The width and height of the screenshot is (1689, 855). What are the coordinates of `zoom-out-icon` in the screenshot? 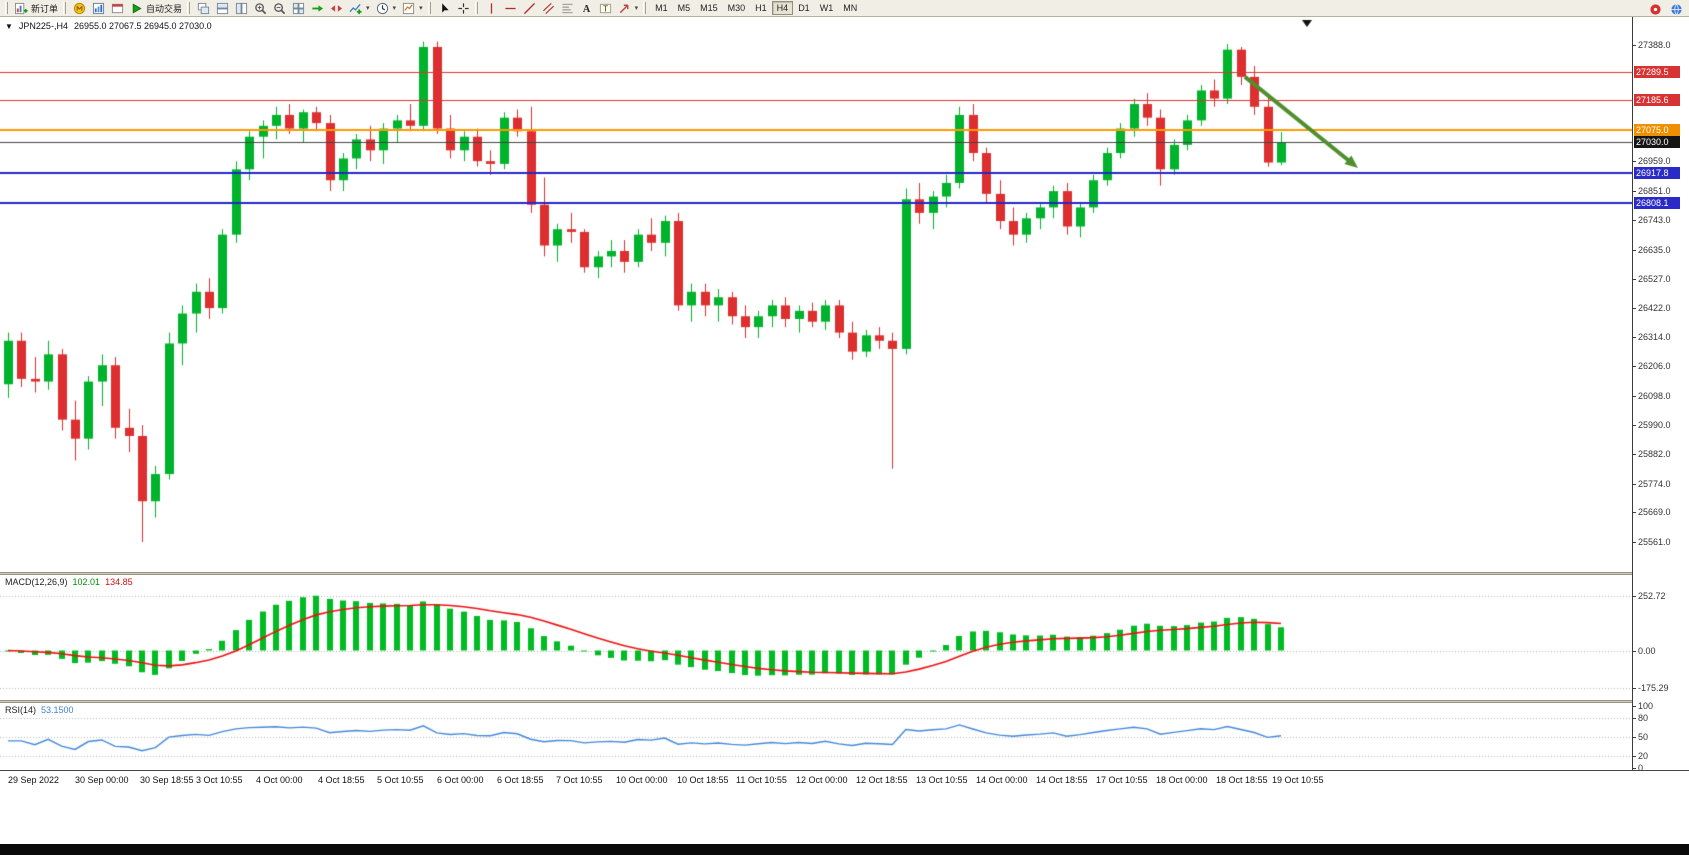 It's located at (279, 8).